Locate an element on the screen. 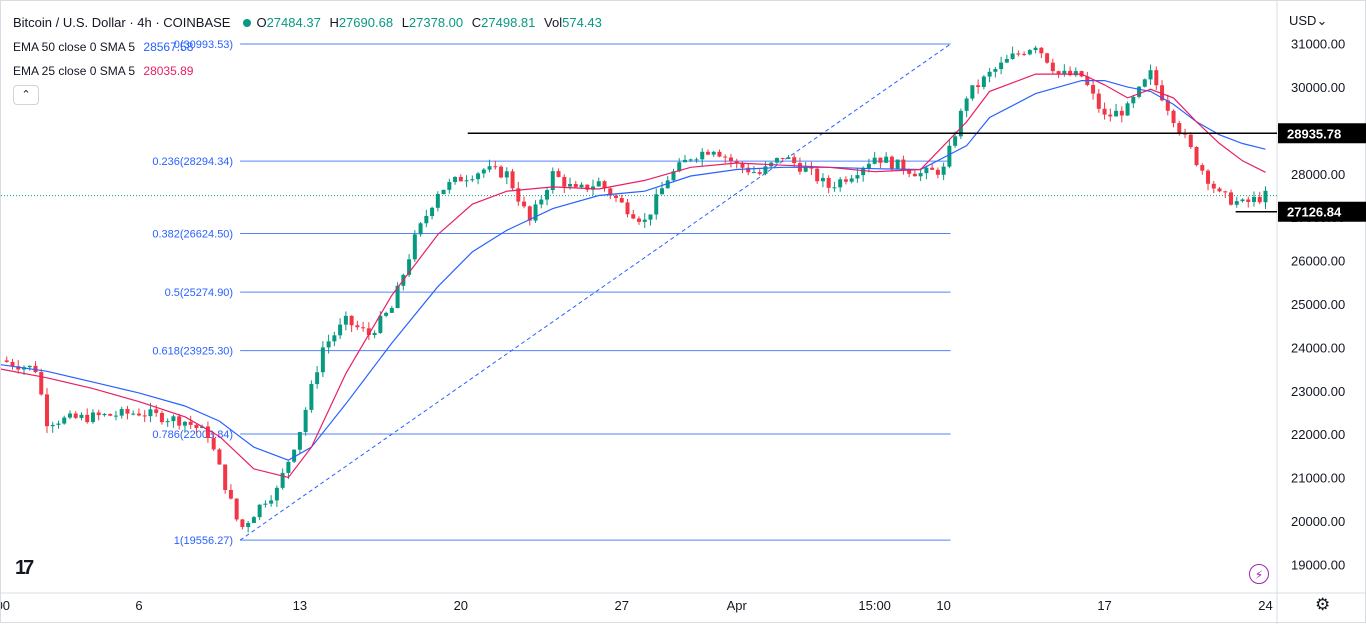  fib-level-label: 0.618(23925.30) is located at coordinates (192, 352).